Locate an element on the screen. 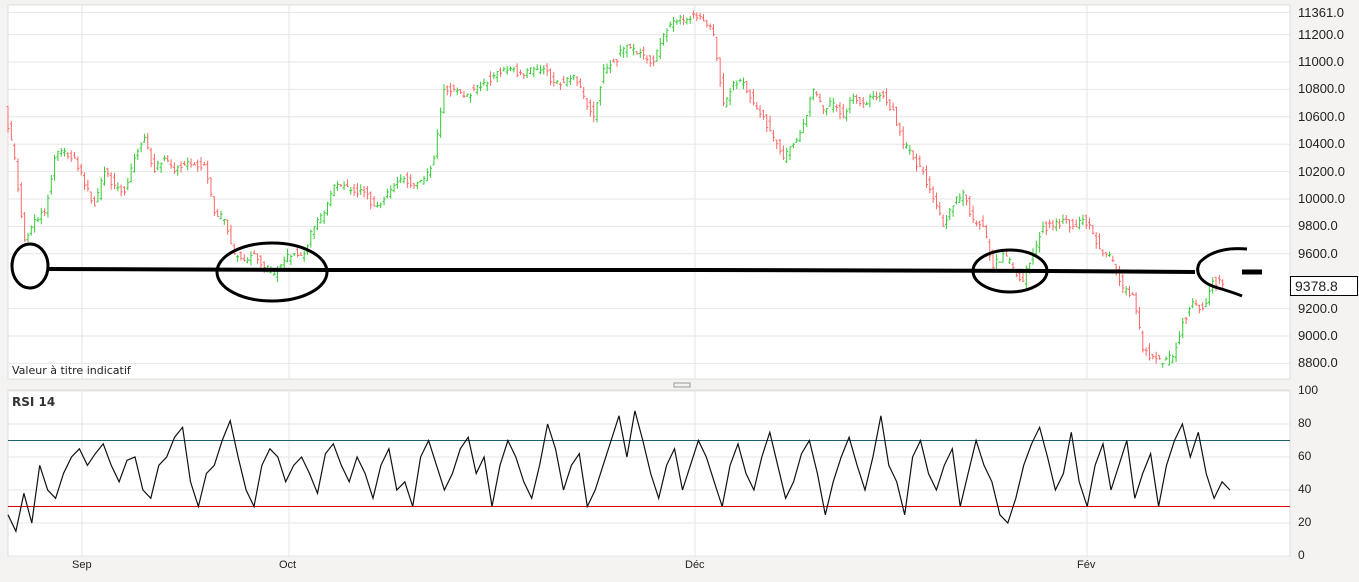 The height and width of the screenshot is (582, 1359). x-tick-label: Sep is located at coordinates (82, 565).